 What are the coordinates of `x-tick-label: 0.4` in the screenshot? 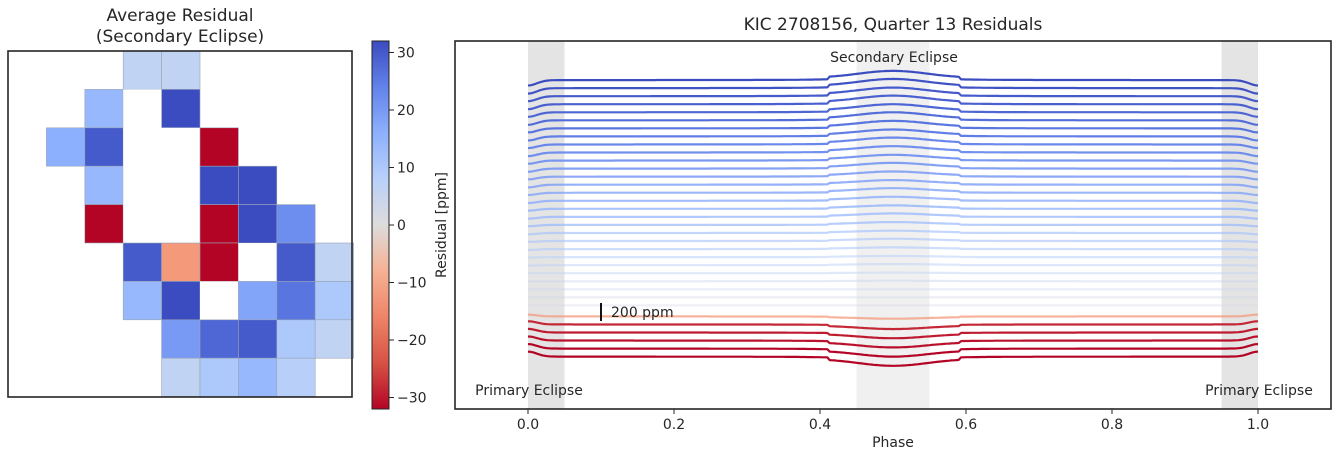 It's located at (820, 425).